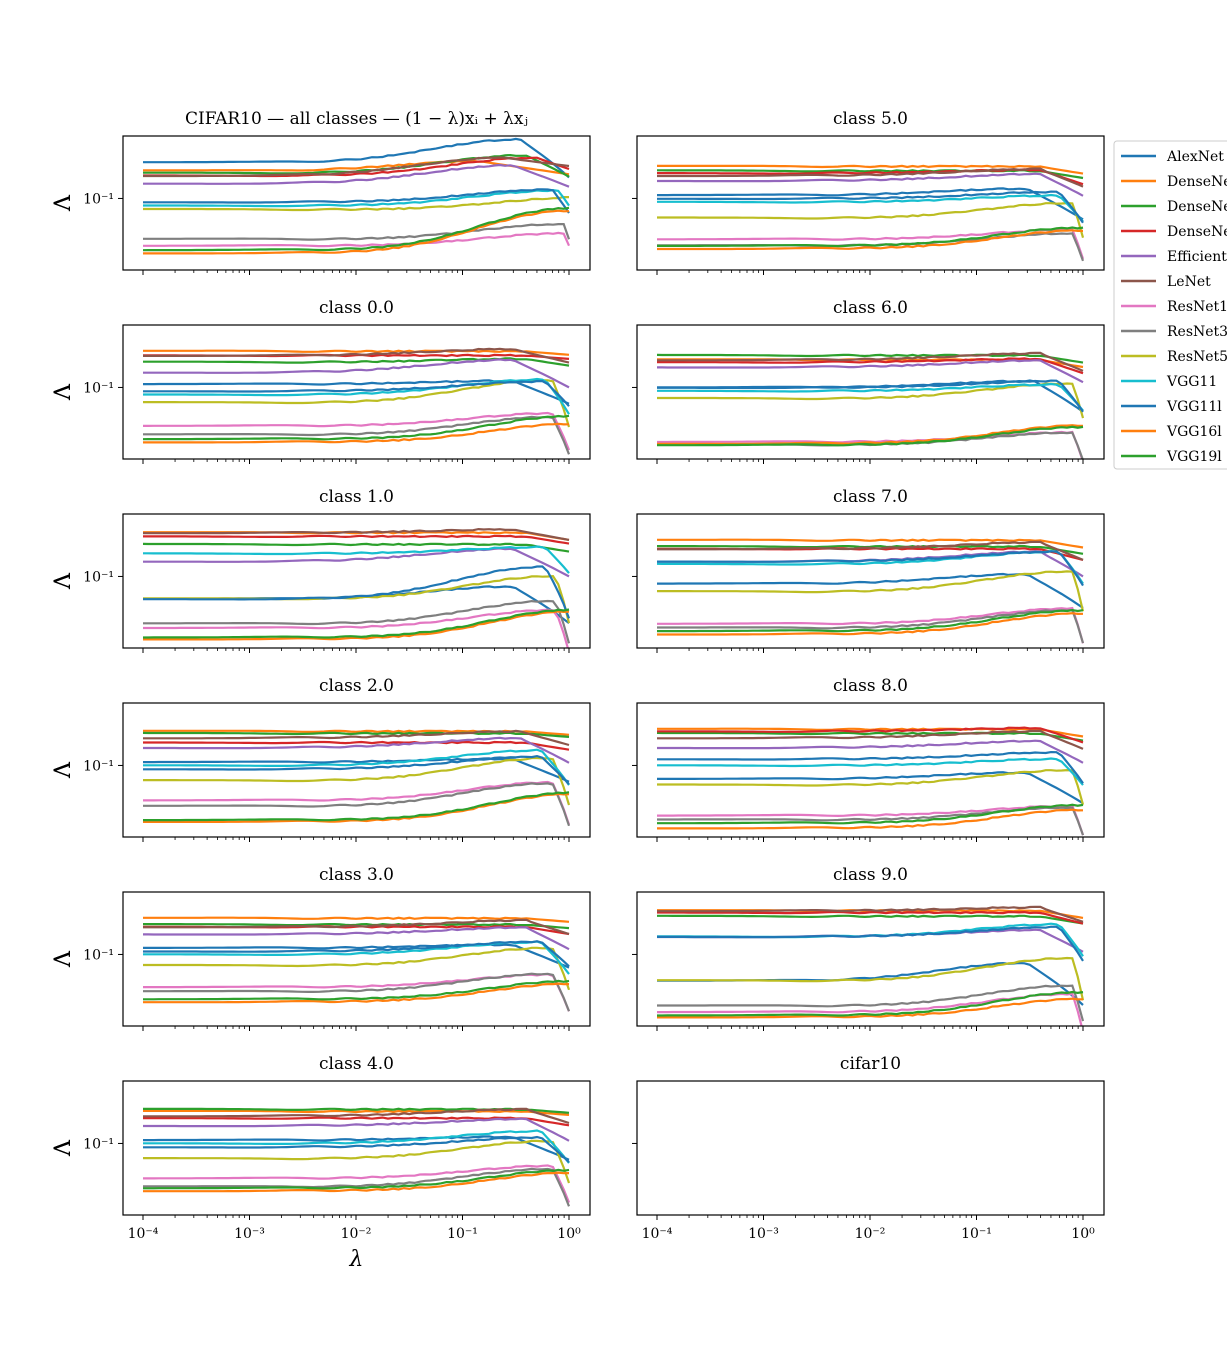 This screenshot has height=1350, width=1227. I want to click on subplot-1: class 5.0 Λ, so click(578, 192).